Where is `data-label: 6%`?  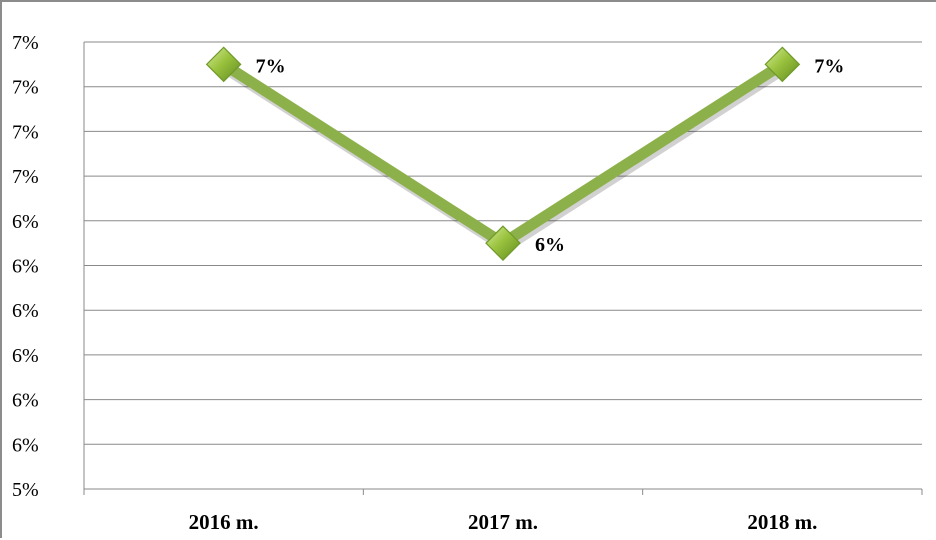
data-label: 6% is located at coordinates (550, 245).